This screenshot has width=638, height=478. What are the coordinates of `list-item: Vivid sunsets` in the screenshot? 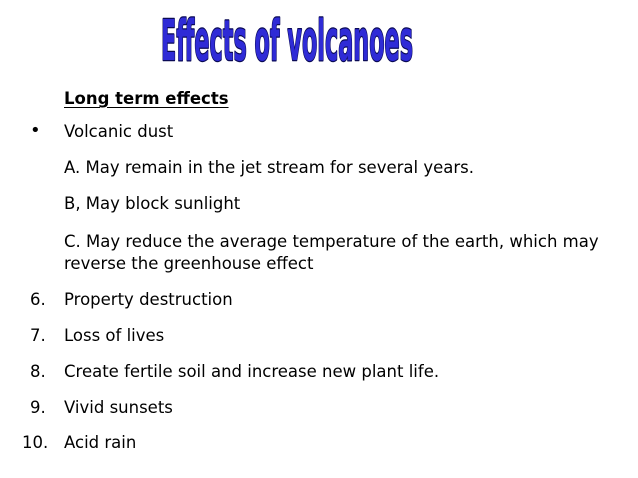 It's located at (118, 407).